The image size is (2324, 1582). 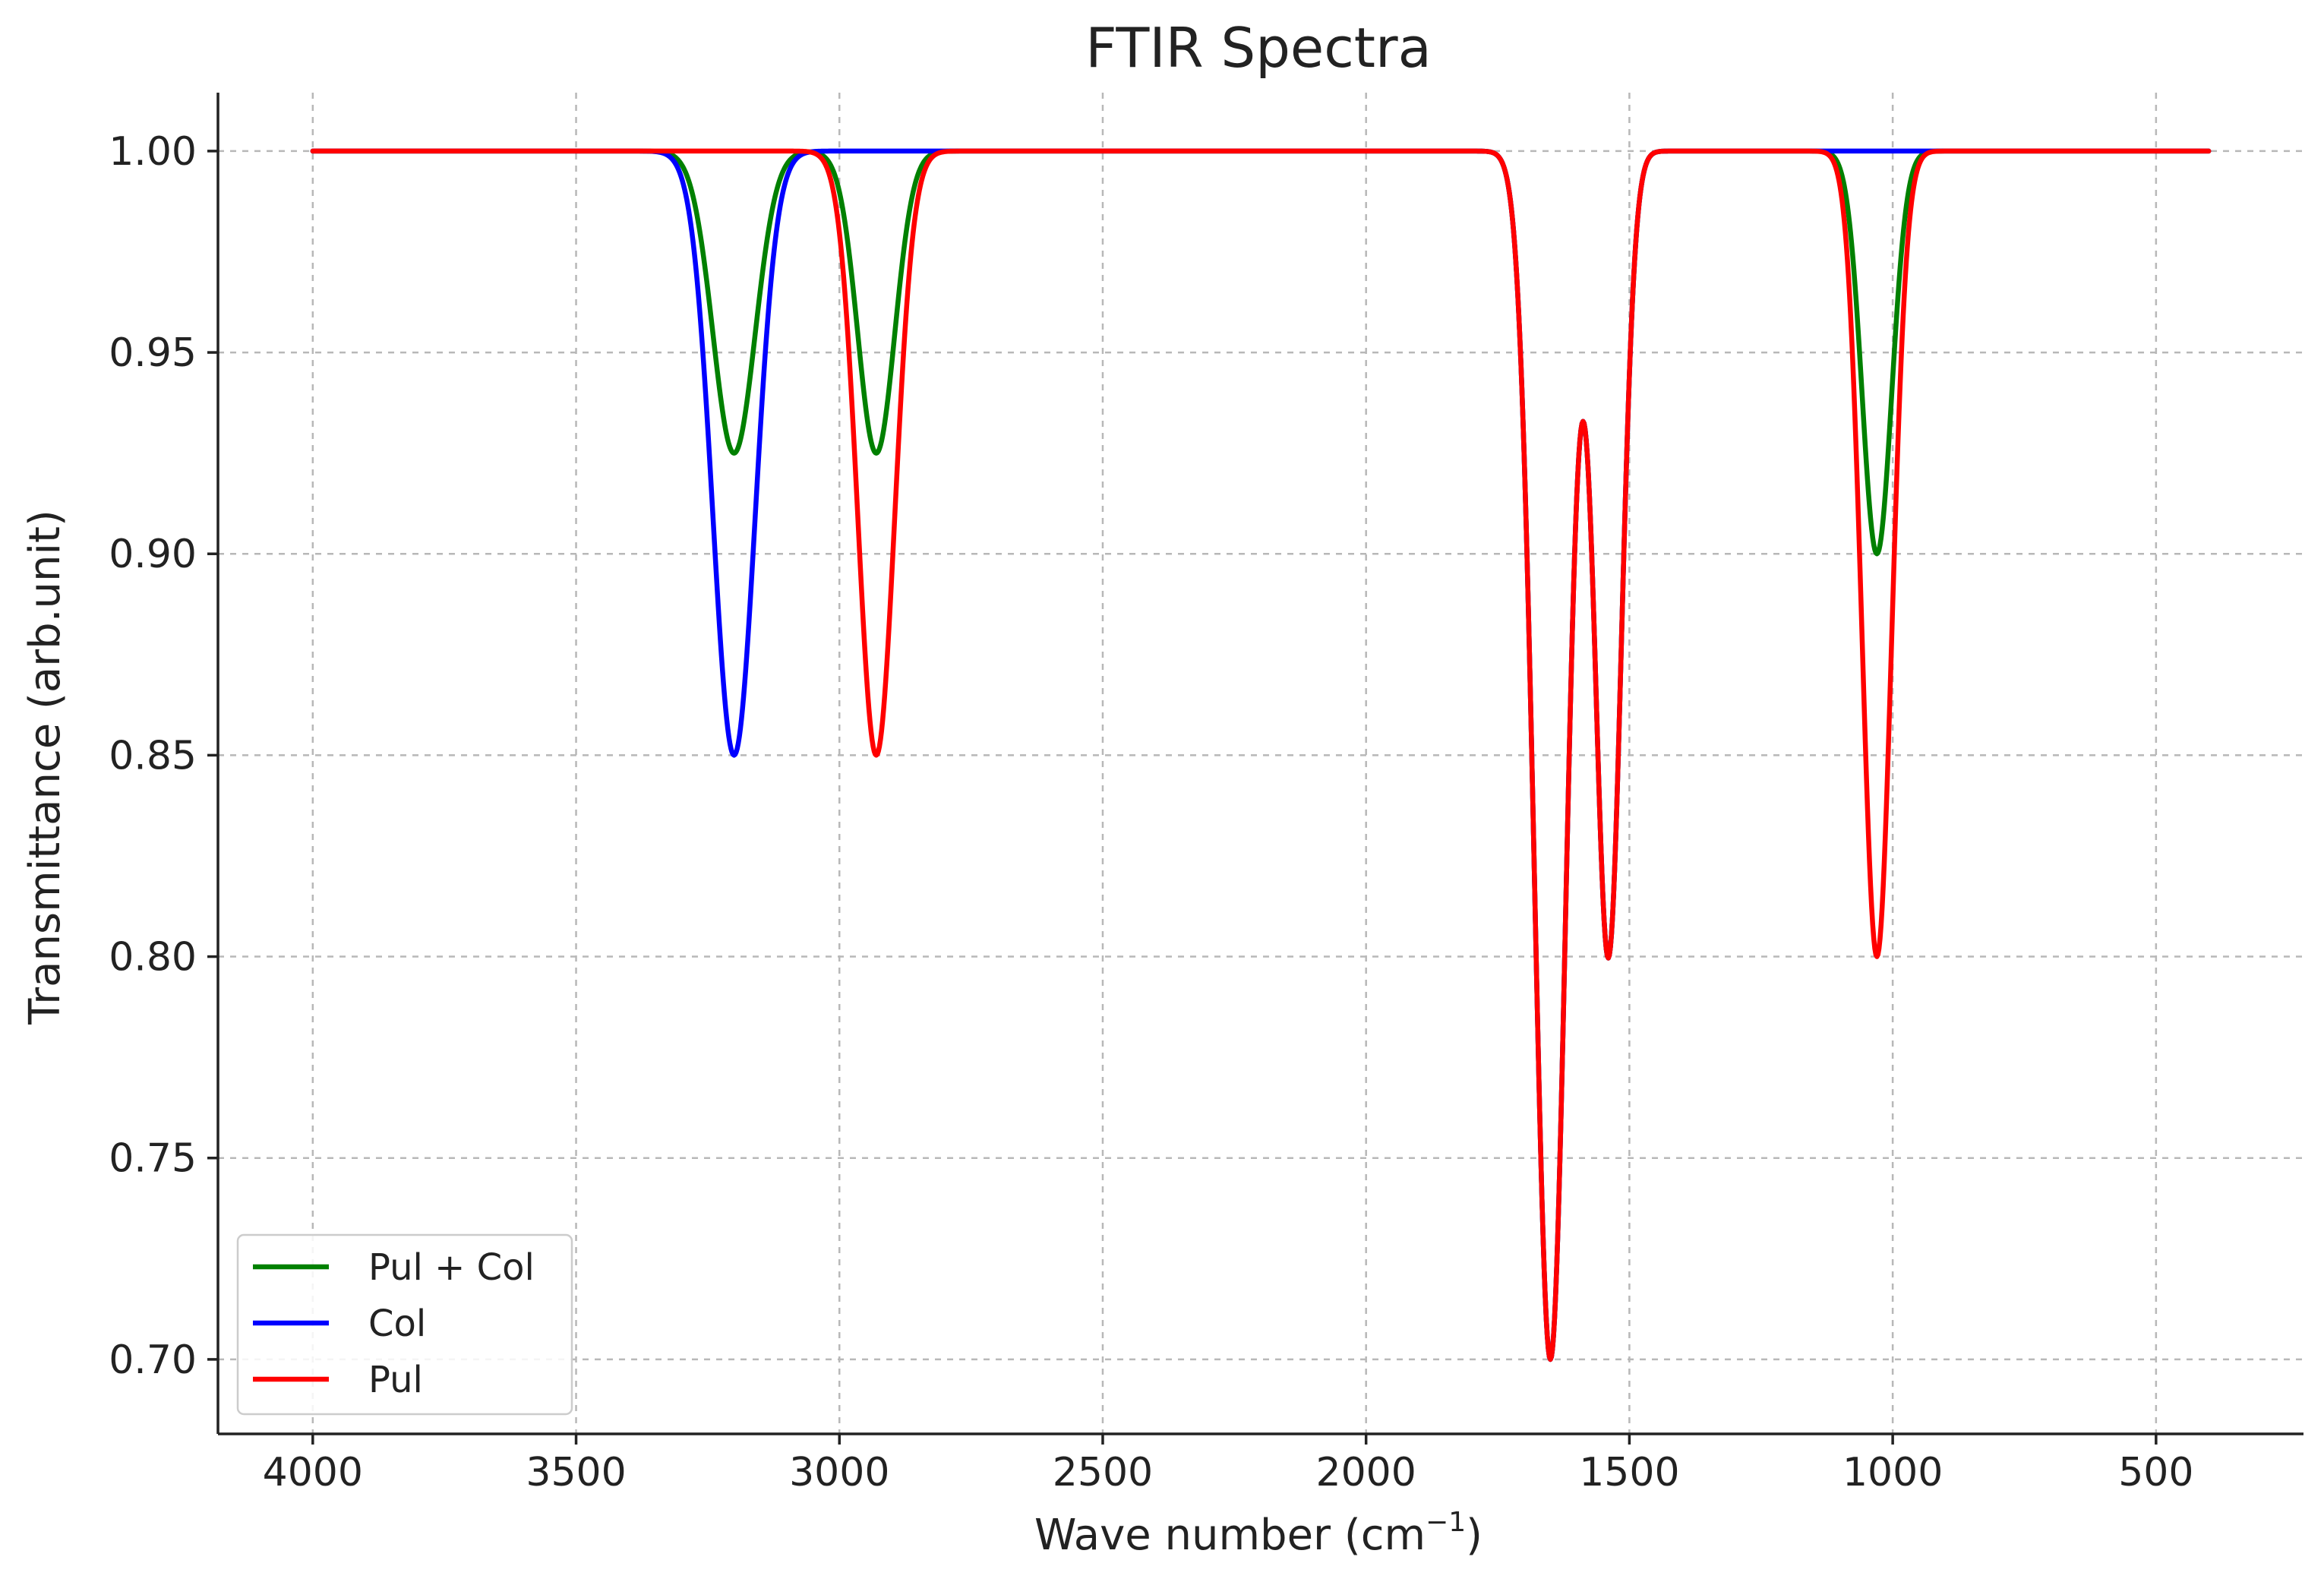 What do you see at coordinates (45, 767) in the screenshot?
I see `y-axis-title: Transmittance (arb.unit)` at bounding box center [45, 767].